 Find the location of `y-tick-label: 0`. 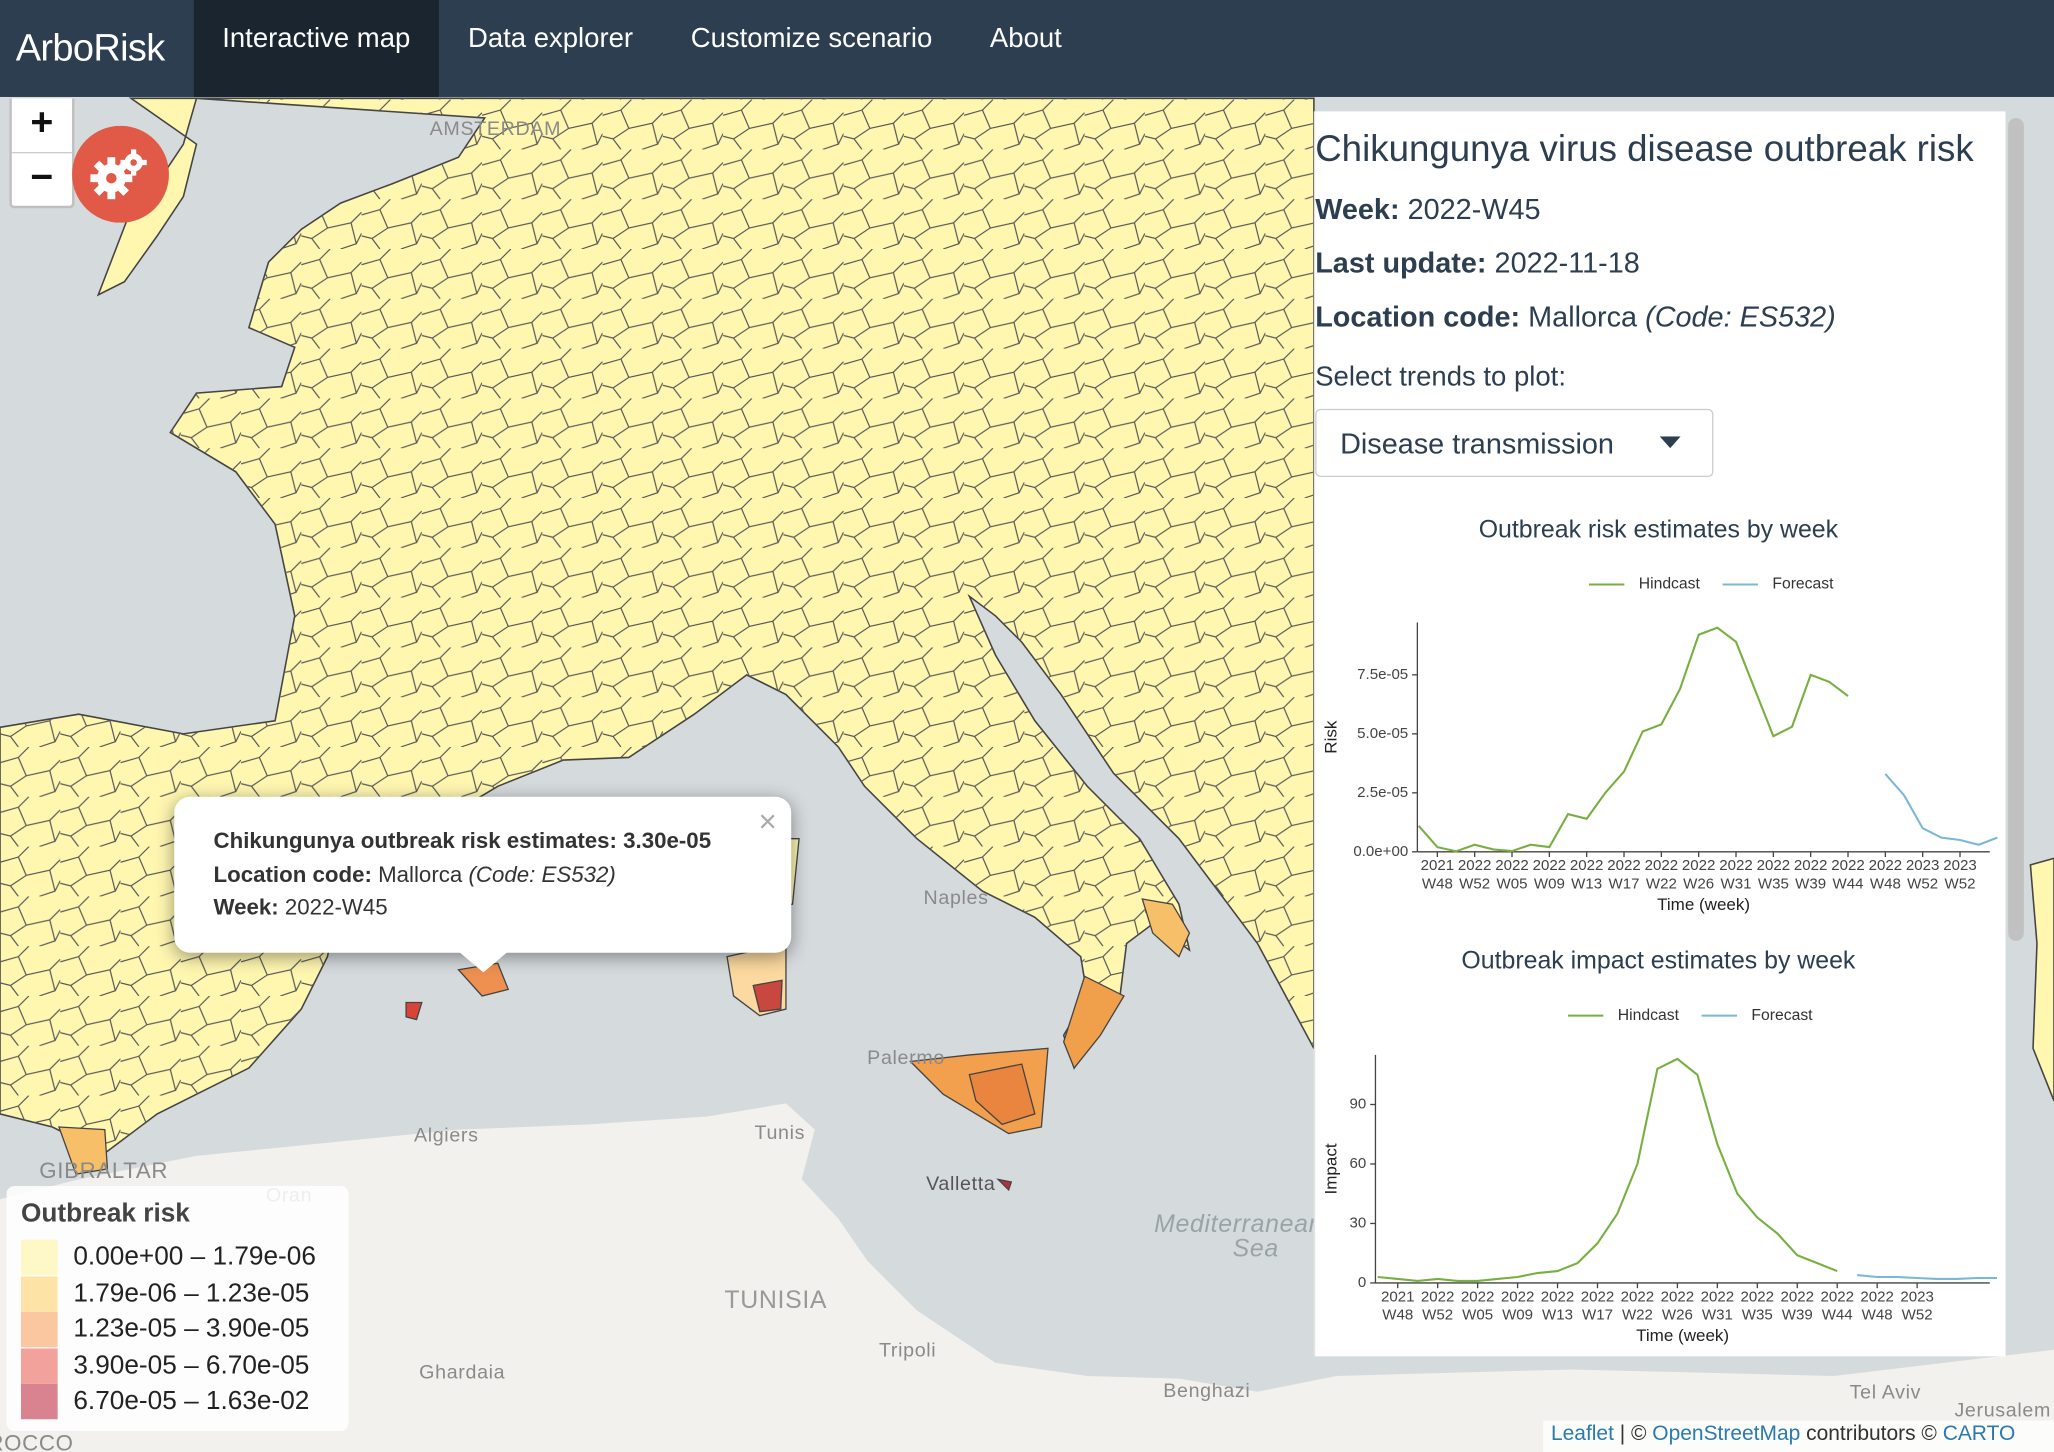

y-tick-label: 0 is located at coordinates (1362, 1282).